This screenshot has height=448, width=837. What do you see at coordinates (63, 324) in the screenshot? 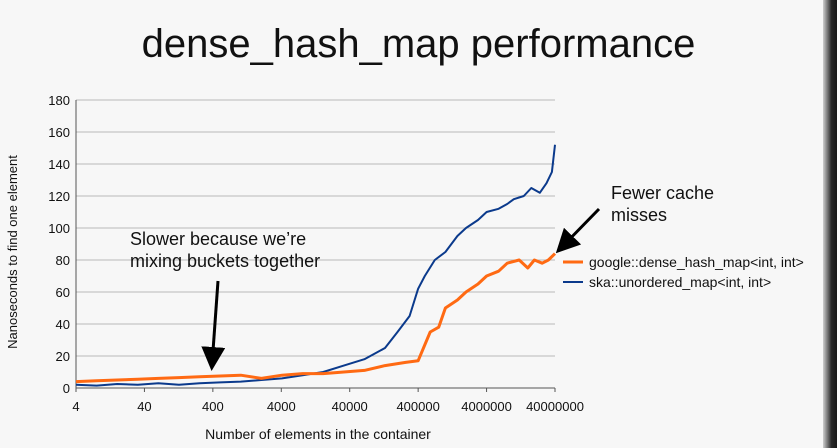
I see `y-tick-label: 40` at bounding box center [63, 324].